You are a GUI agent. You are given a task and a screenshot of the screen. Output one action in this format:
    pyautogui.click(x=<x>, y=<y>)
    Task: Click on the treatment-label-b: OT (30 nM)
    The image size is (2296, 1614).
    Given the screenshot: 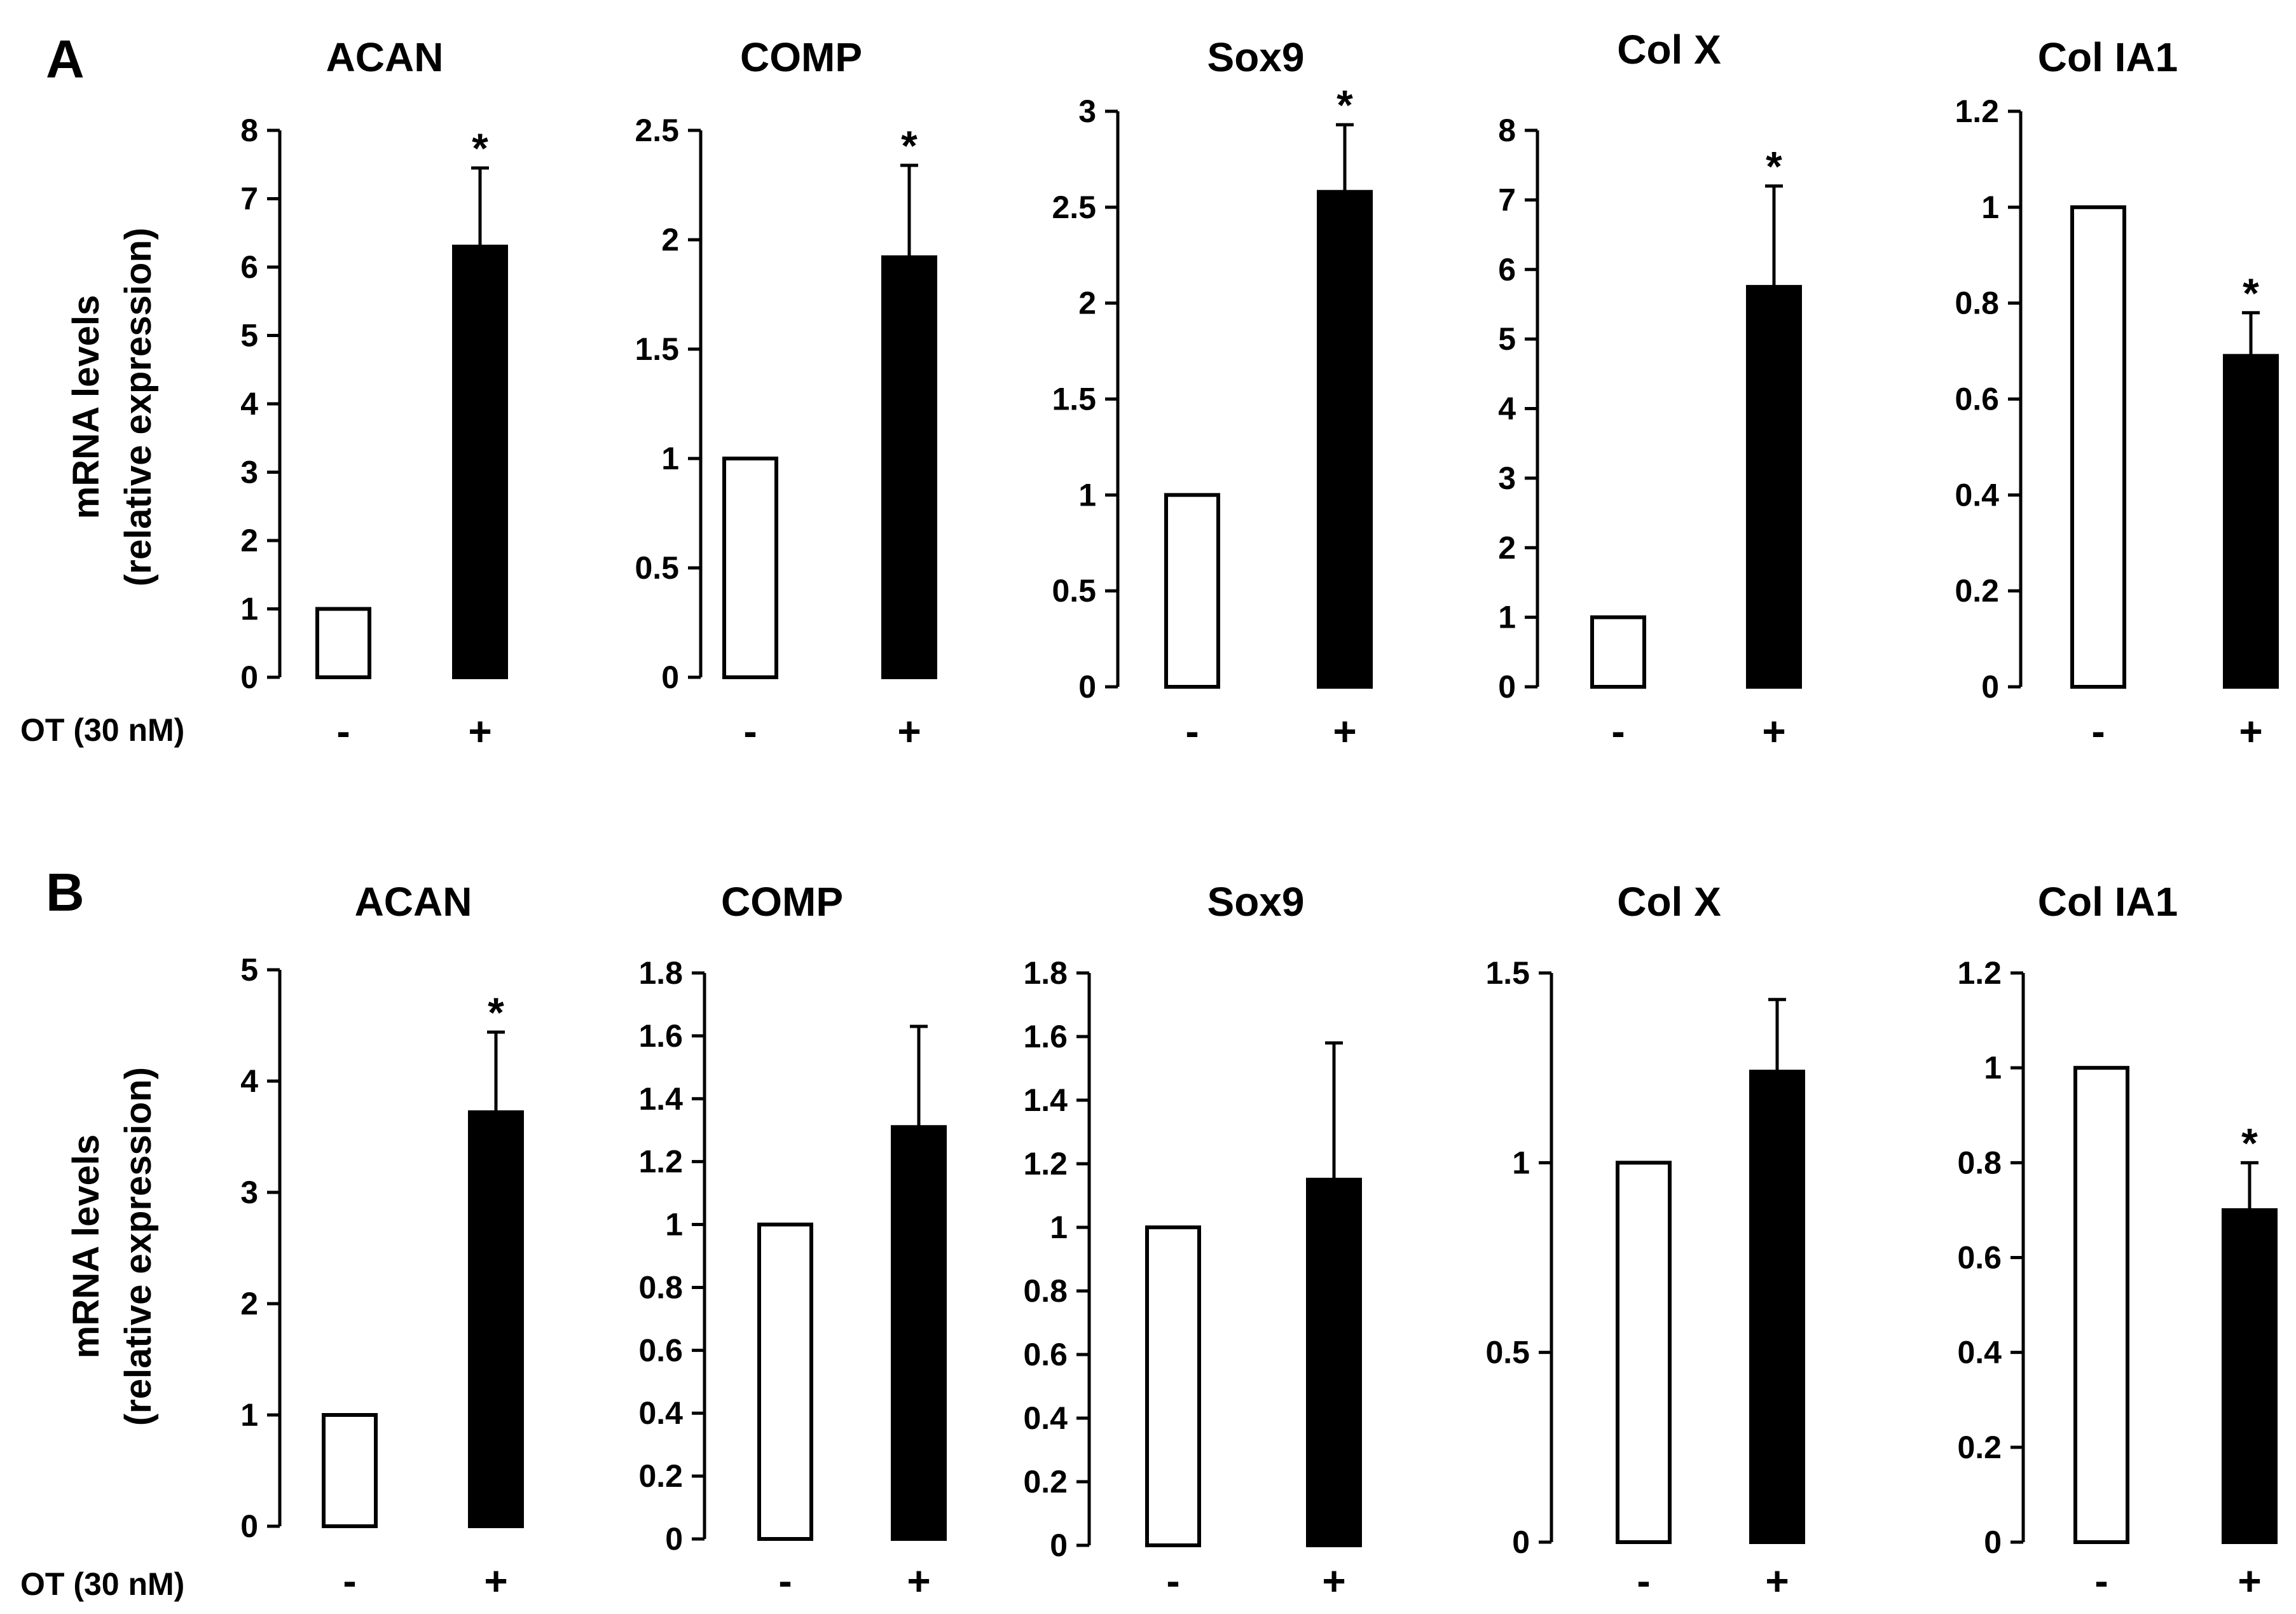 What is the action you would take?
    pyautogui.click(x=102, y=1584)
    